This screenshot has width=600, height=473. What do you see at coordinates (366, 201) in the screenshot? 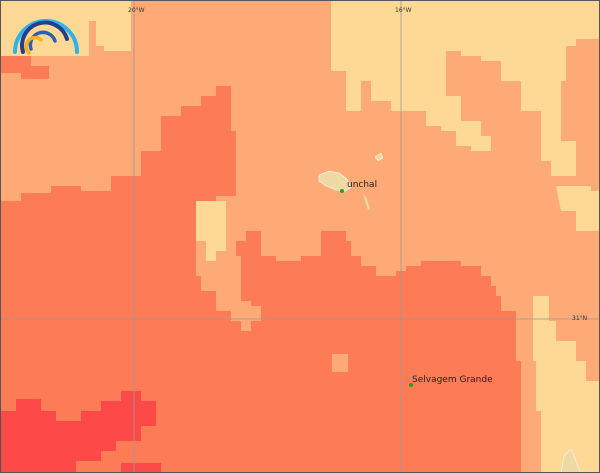
I see `land-desertas` at bounding box center [366, 201].